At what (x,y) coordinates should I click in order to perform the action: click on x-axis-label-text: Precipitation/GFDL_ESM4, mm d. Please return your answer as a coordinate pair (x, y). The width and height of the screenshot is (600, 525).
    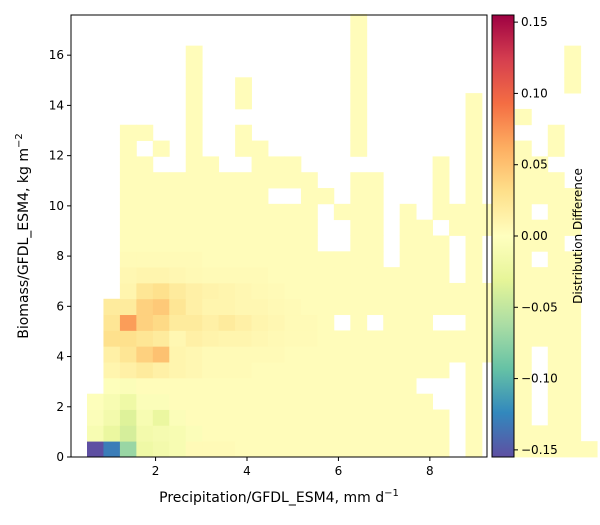
    Looking at the image, I should click on (271, 498).